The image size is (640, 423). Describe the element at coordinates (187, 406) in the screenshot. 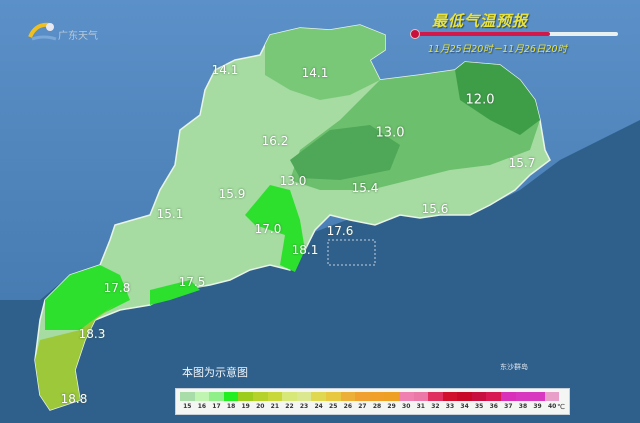

I see `legend-label: 15` at that location.